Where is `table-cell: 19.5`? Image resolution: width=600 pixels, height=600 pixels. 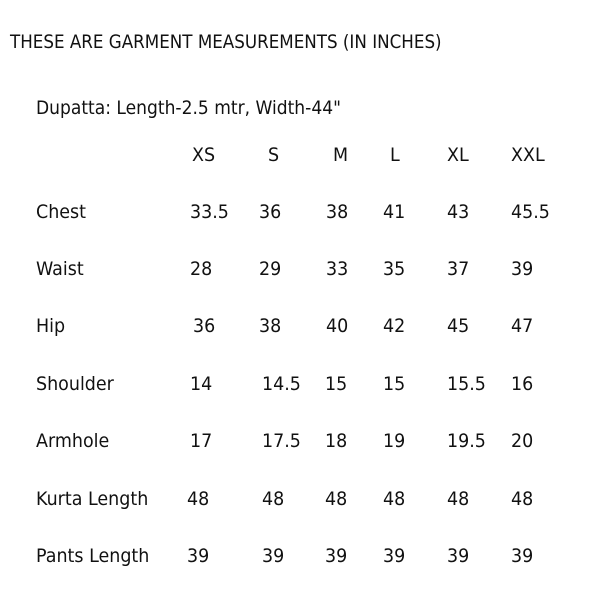 table-cell: 19.5 is located at coordinates (466, 441).